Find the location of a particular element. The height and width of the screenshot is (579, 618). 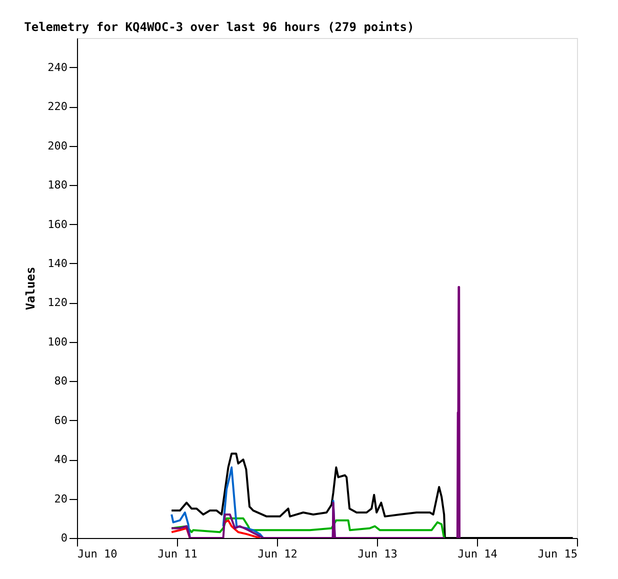

y-tick-label: 160 is located at coordinates (58, 224).